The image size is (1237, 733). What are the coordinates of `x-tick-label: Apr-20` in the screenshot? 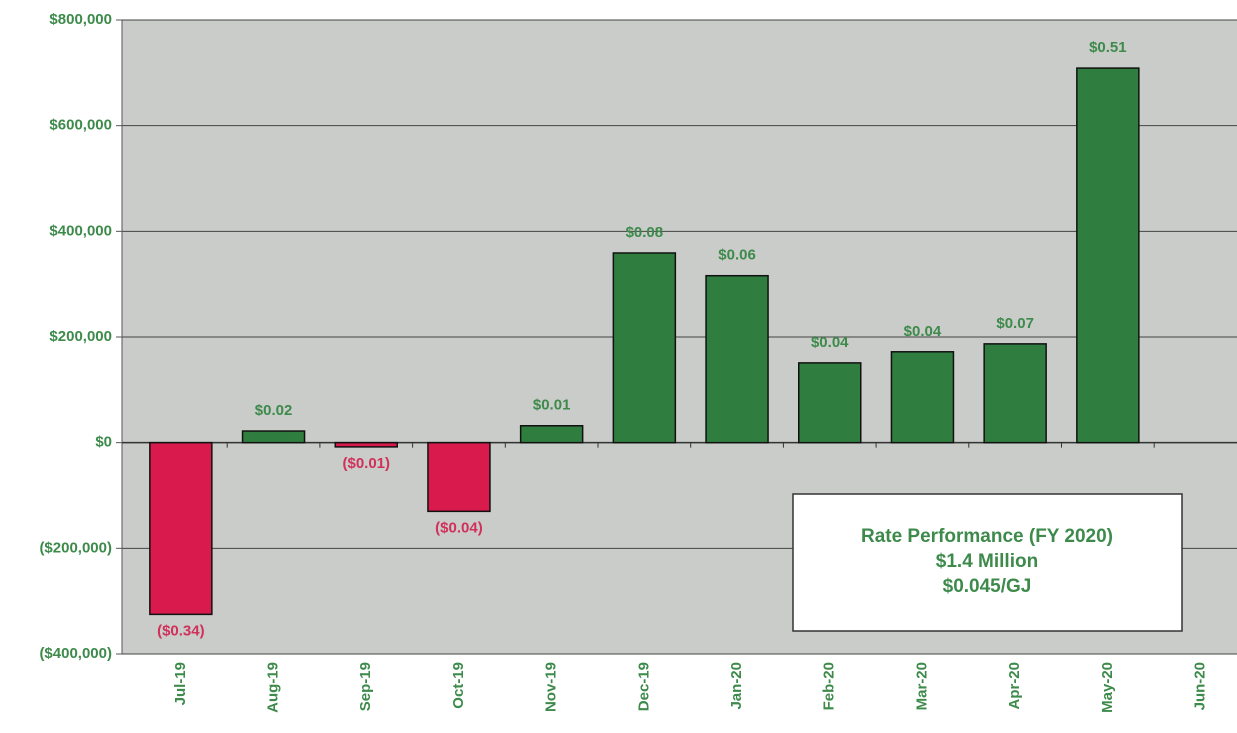 It's located at (1014, 686).